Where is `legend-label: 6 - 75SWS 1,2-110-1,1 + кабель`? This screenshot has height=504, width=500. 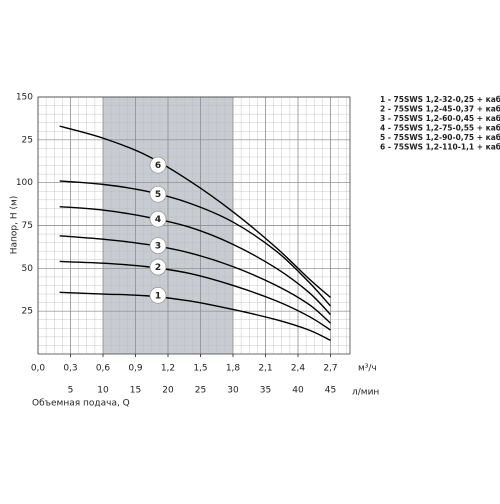
legend-label: 6 - 75SWS 1,2-110-1,1 + кабель is located at coordinates (440, 147).